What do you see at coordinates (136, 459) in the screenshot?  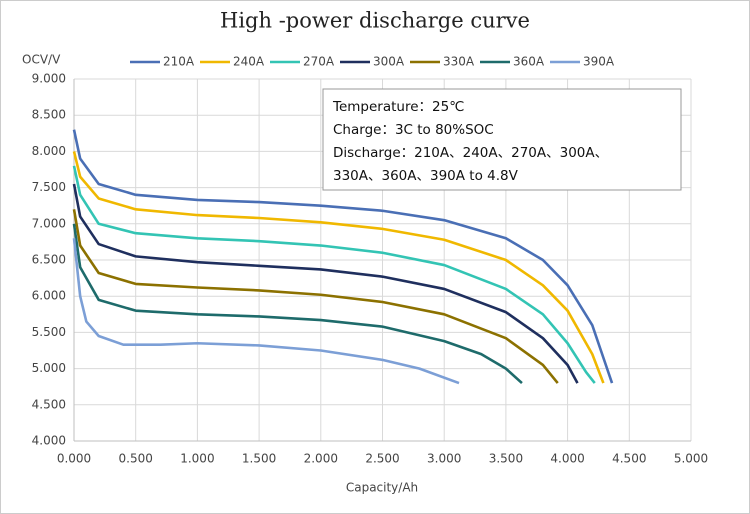 I see `x-tick-label: 0.500` at bounding box center [136, 459].